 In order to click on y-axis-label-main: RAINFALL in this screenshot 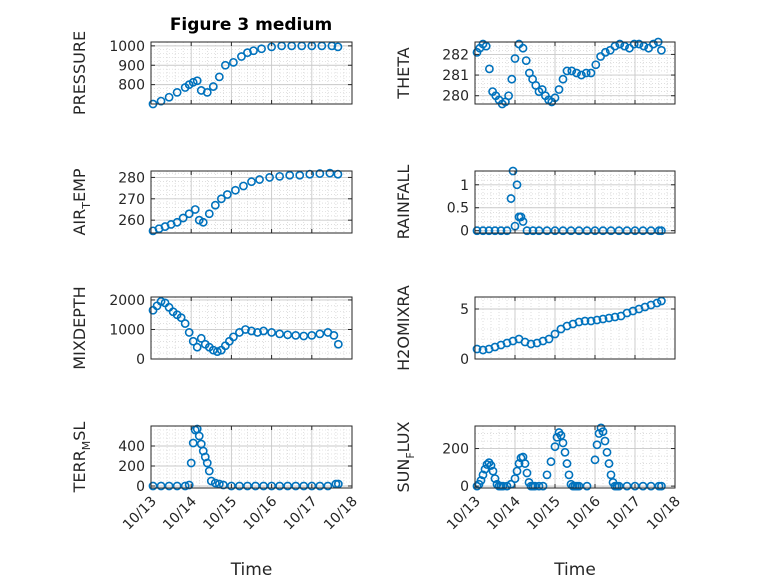, I will do `click(403, 202)`.